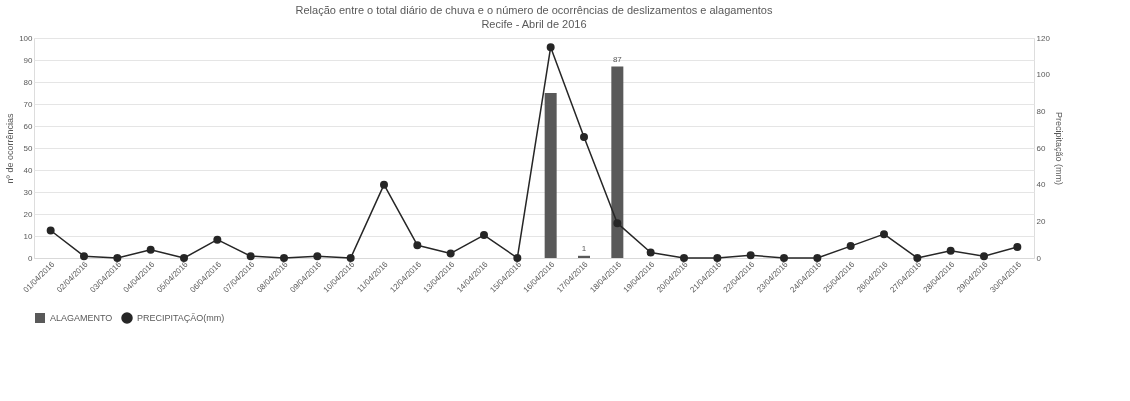  What do you see at coordinates (1041, 185) in the screenshot?
I see `y2-tick-label: 40` at bounding box center [1041, 185].